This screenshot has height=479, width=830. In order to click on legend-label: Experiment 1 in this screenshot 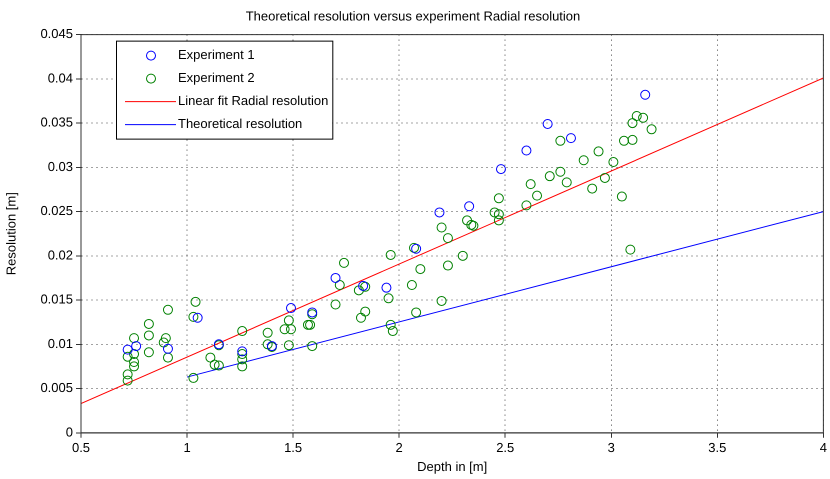, I will do `click(216, 54)`.